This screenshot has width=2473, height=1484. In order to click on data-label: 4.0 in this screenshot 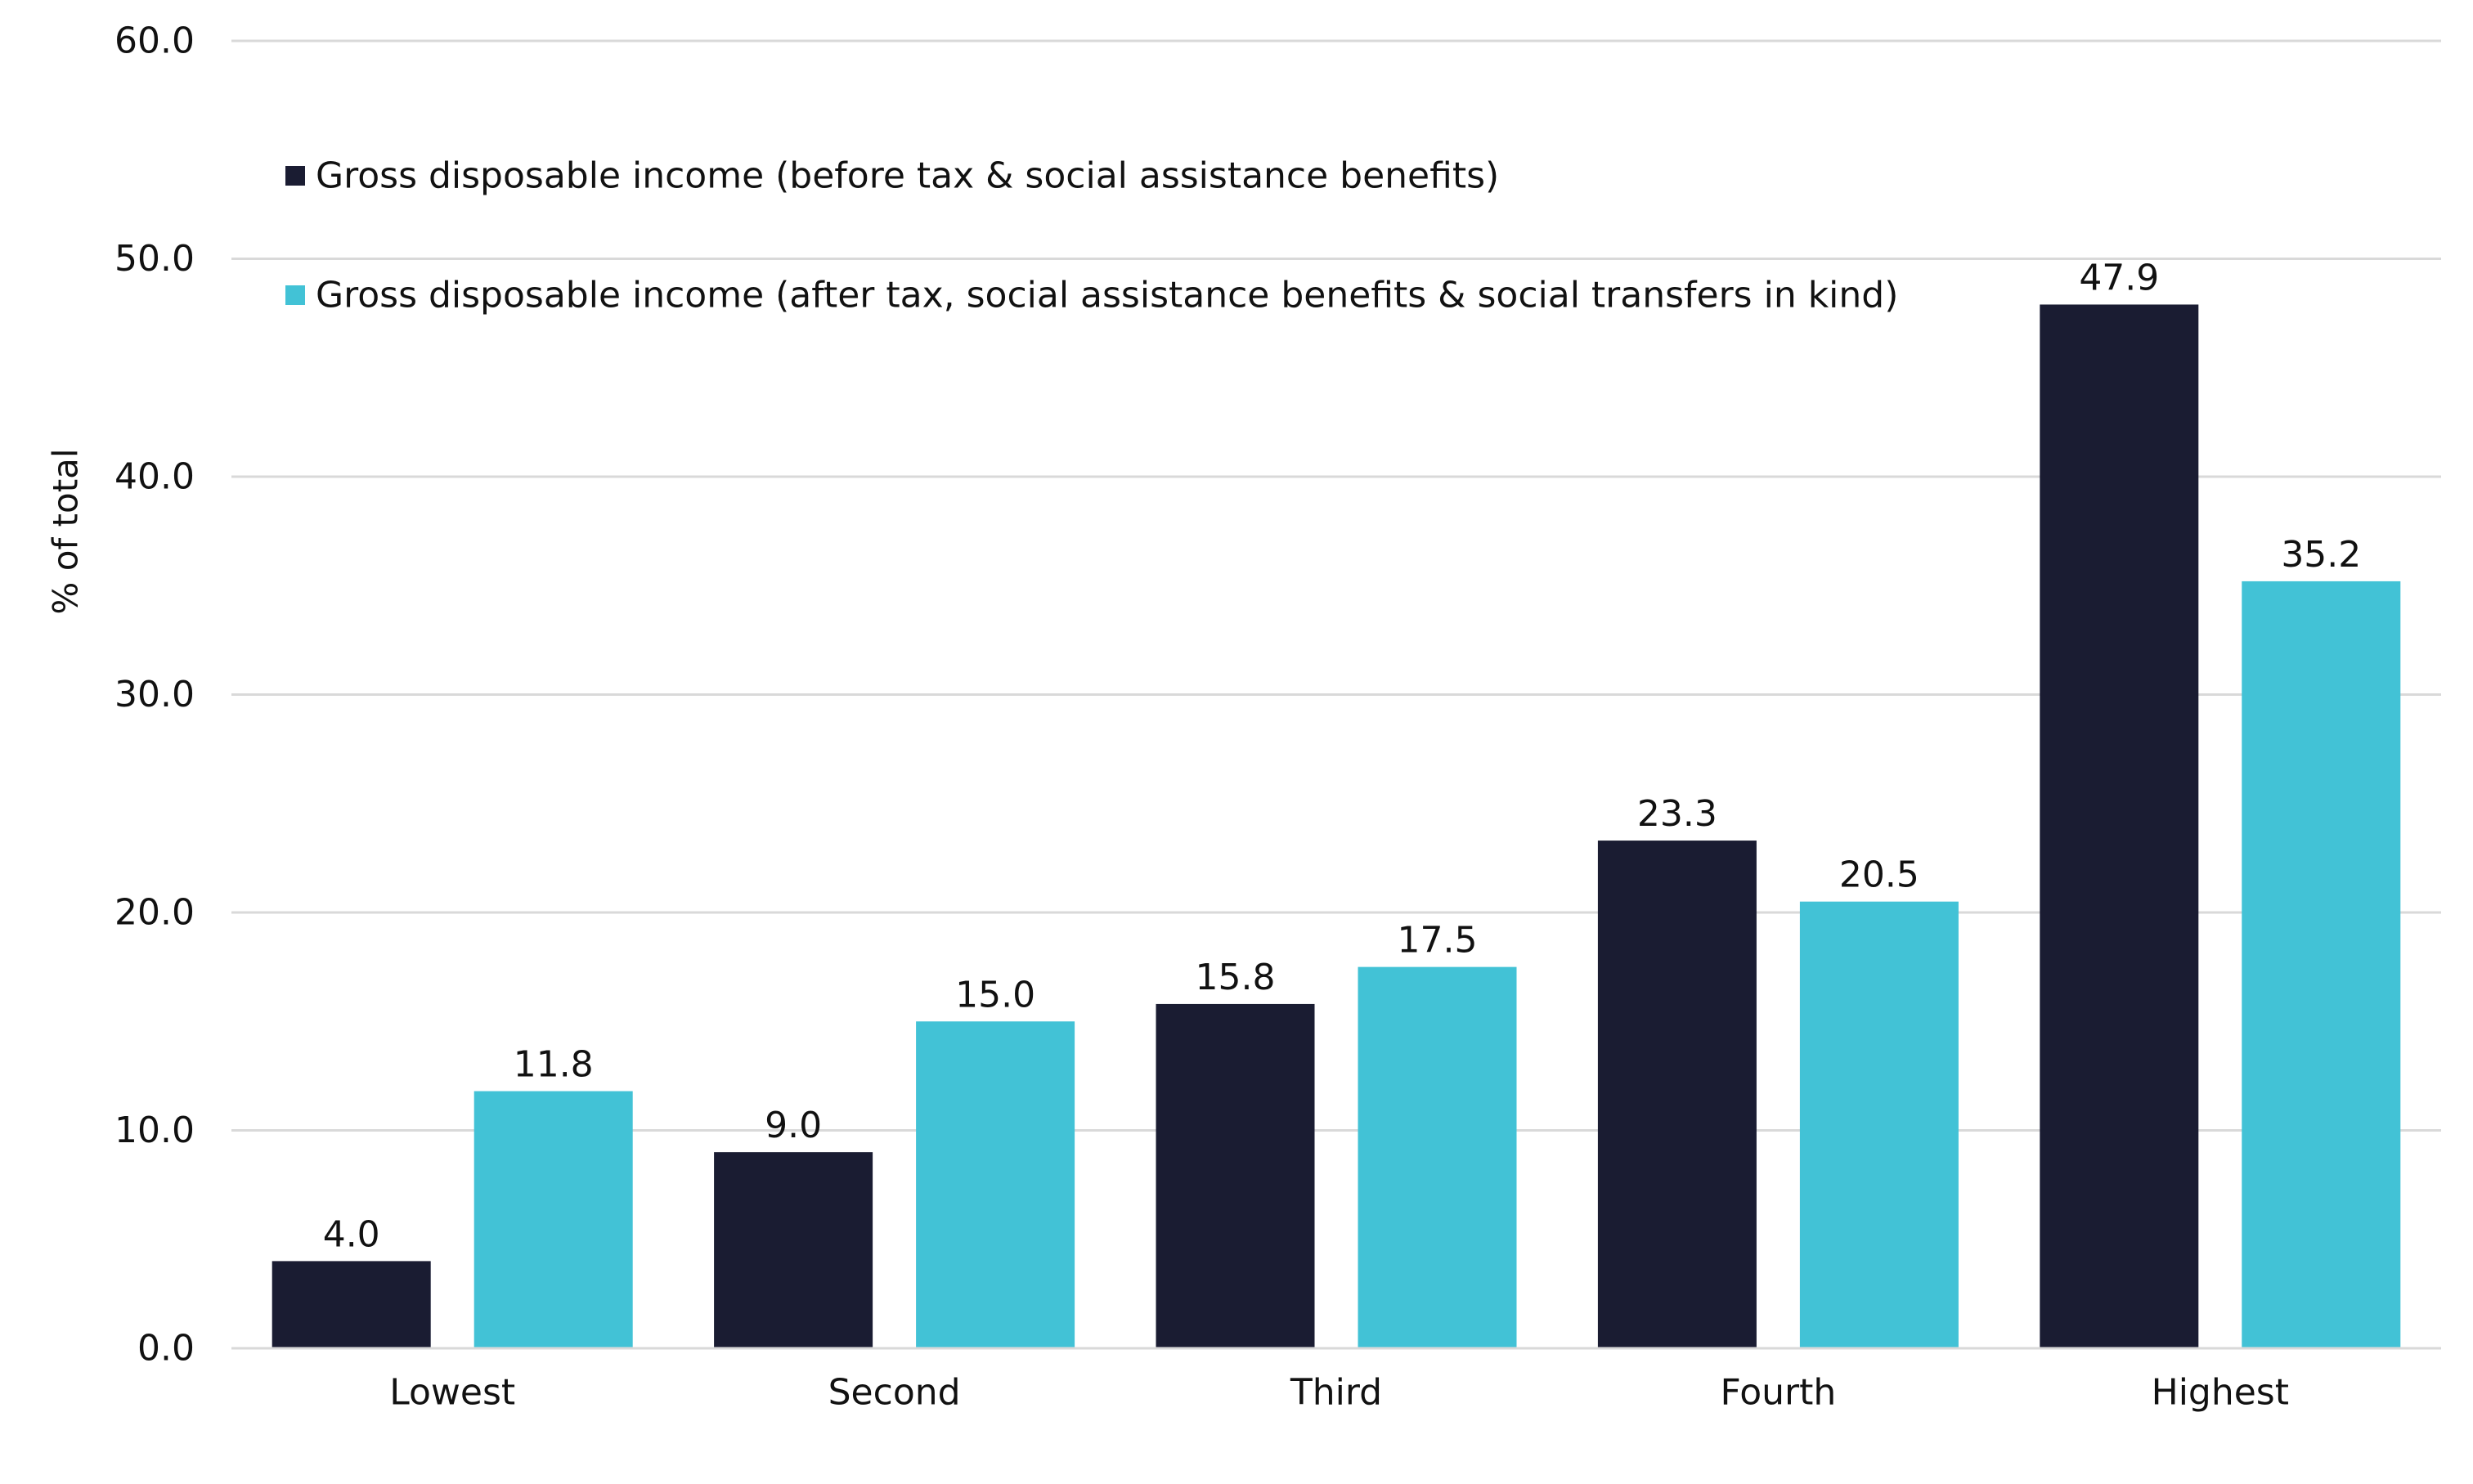, I will do `click(351, 1234)`.